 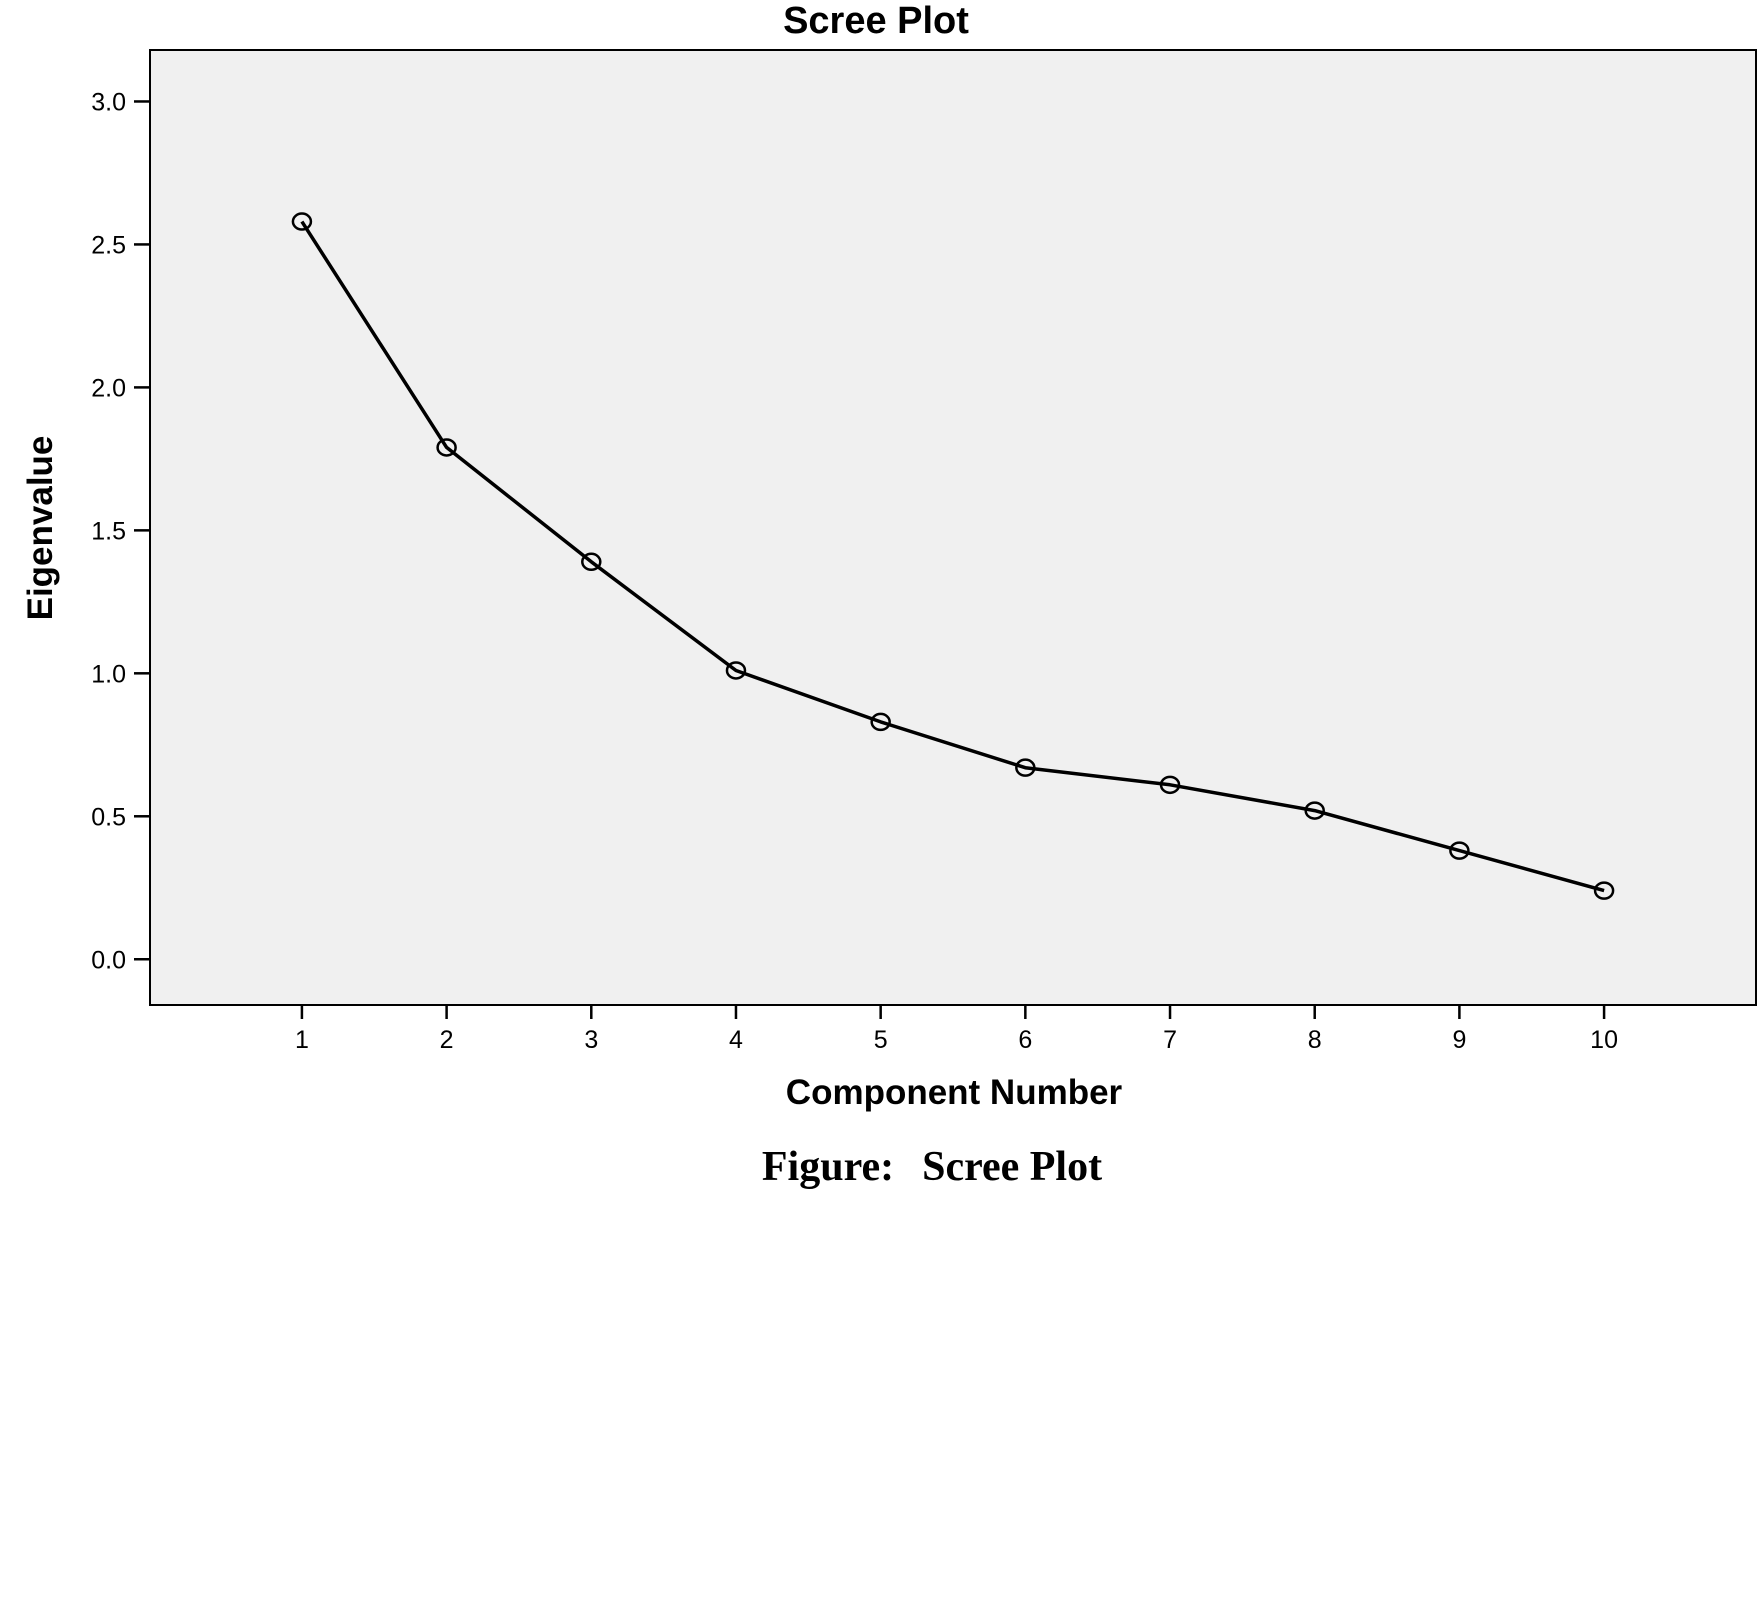 I want to click on x-tick-label: 10, so click(x=1604, y=1040).